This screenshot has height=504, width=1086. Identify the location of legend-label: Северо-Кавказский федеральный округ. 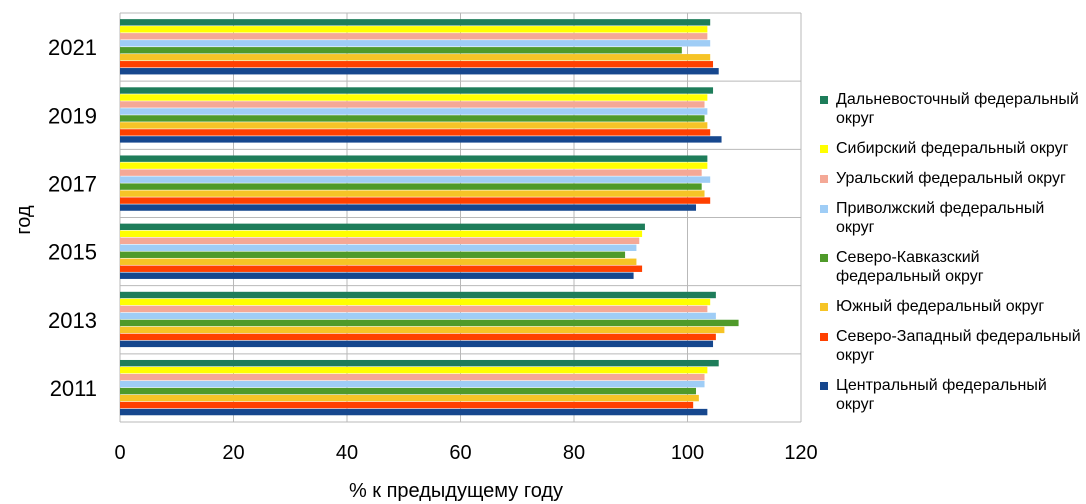
(910, 267).